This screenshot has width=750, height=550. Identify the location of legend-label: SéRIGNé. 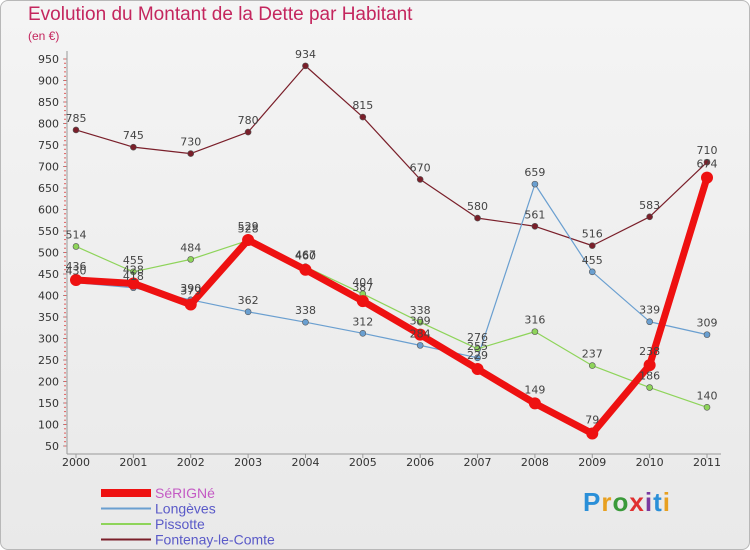
(185, 493).